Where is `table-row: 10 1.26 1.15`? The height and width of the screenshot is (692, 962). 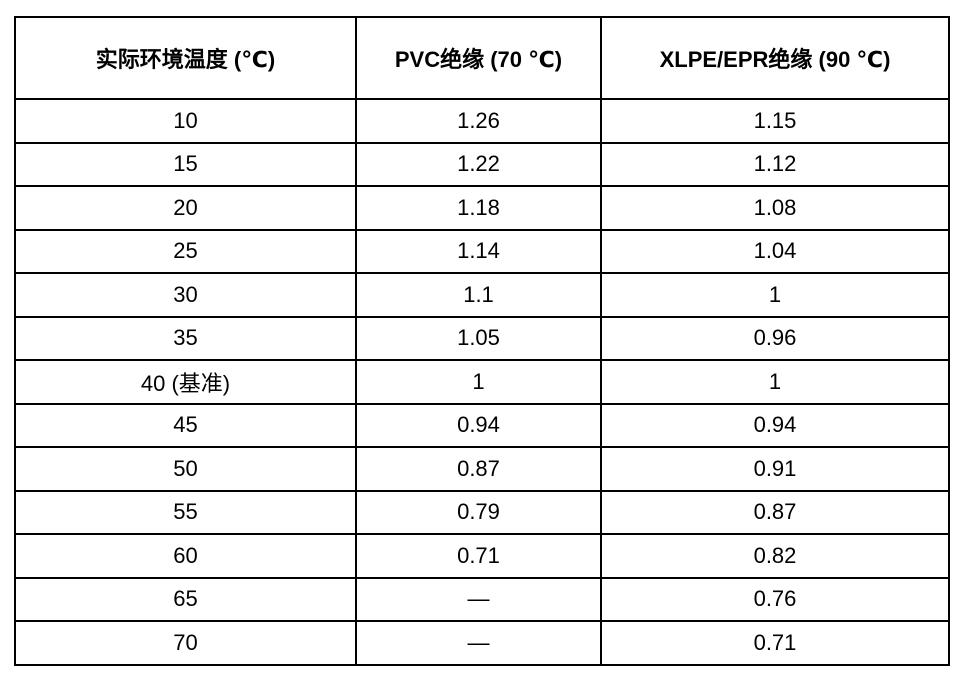
table-row: 10 1.26 1.15 is located at coordinates (482, 121).